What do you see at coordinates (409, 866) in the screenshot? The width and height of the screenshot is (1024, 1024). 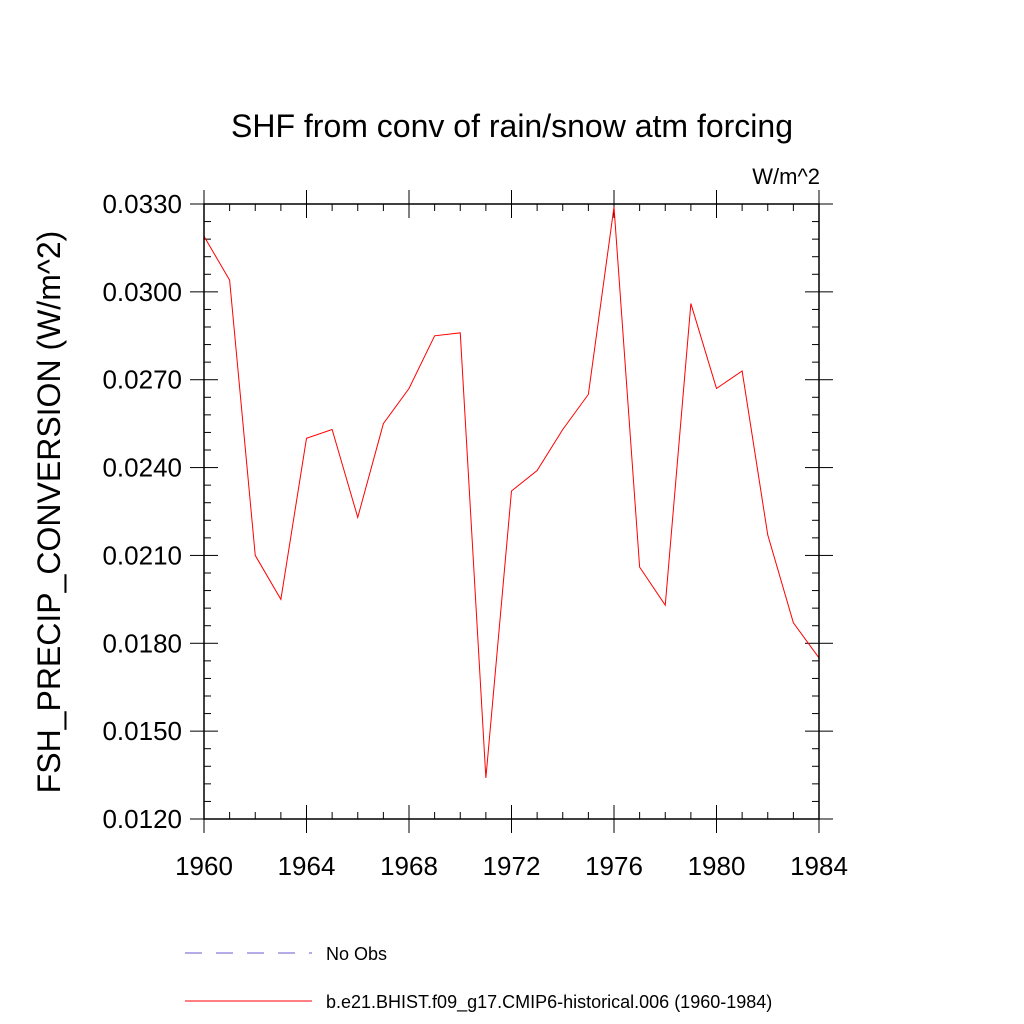 I see `x-tick-label: 1968` at bounding box center [409, 866].